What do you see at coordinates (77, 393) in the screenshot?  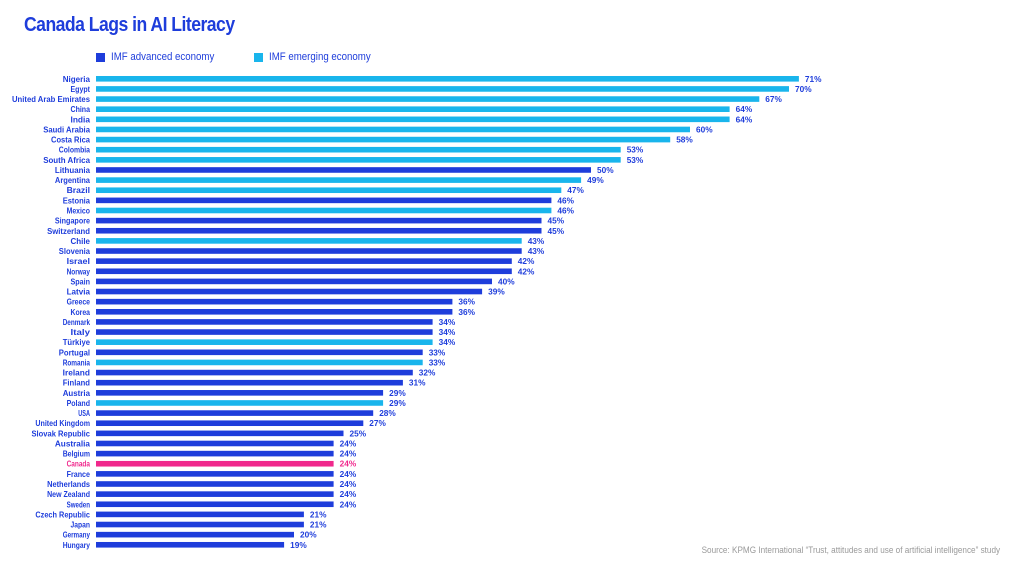 I see `category-label-austria: Austria` at bounding box center [77, 393].